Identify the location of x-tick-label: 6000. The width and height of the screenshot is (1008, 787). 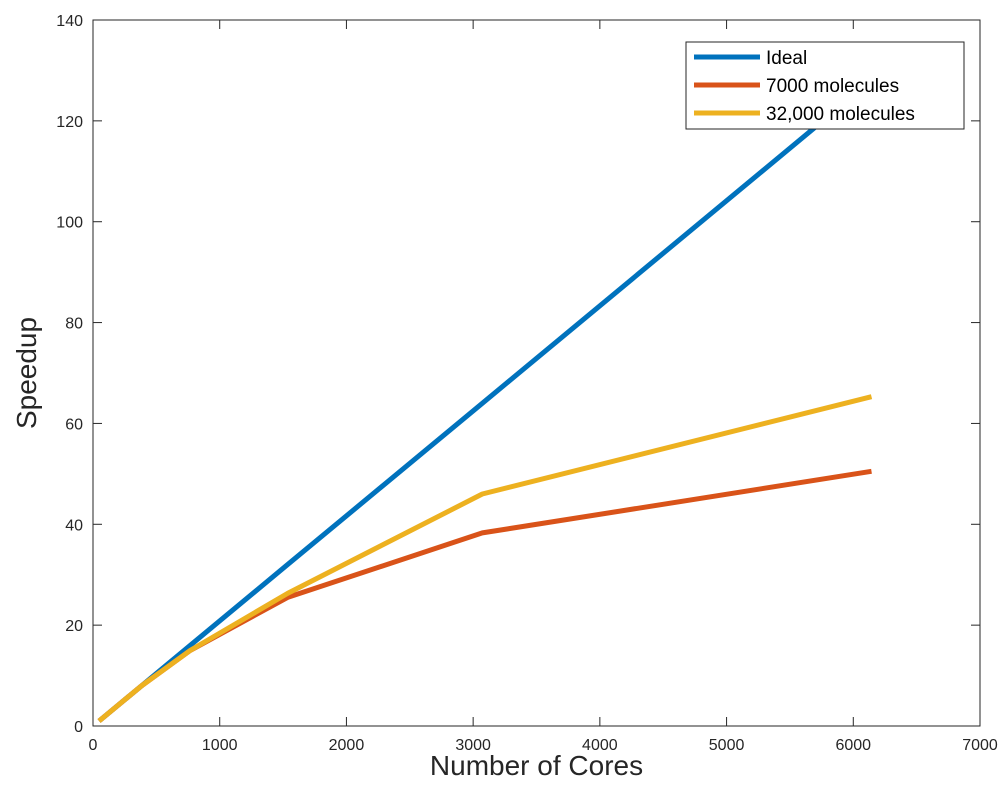
(853, 745).